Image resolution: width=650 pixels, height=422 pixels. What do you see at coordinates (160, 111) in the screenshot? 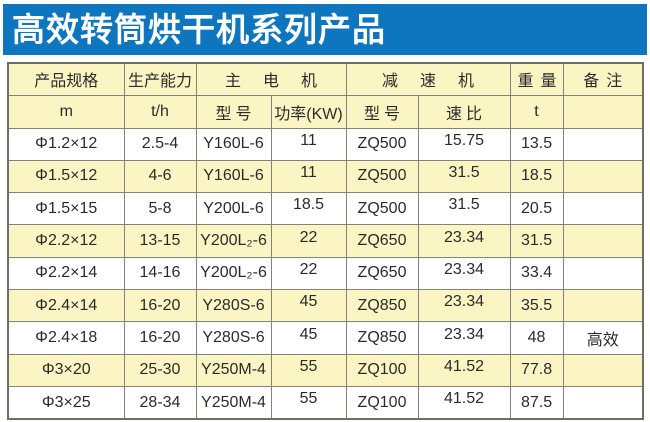
I see `header-capacity-unit: t/h` at bounding box center [160, 111].